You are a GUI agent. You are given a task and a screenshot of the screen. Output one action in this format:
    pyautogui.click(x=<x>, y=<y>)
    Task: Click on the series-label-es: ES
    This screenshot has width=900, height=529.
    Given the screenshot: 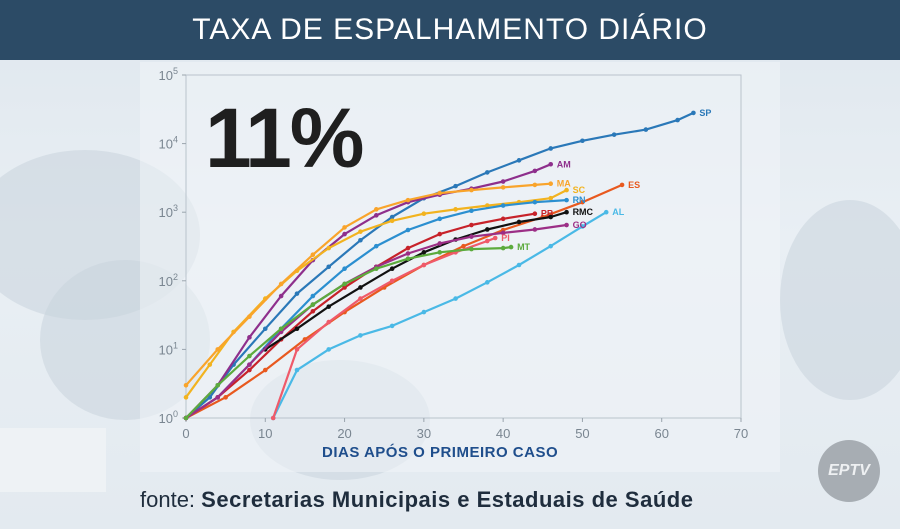 What is the action you would take?
    pyautogui.click(x=634, y=185)
    